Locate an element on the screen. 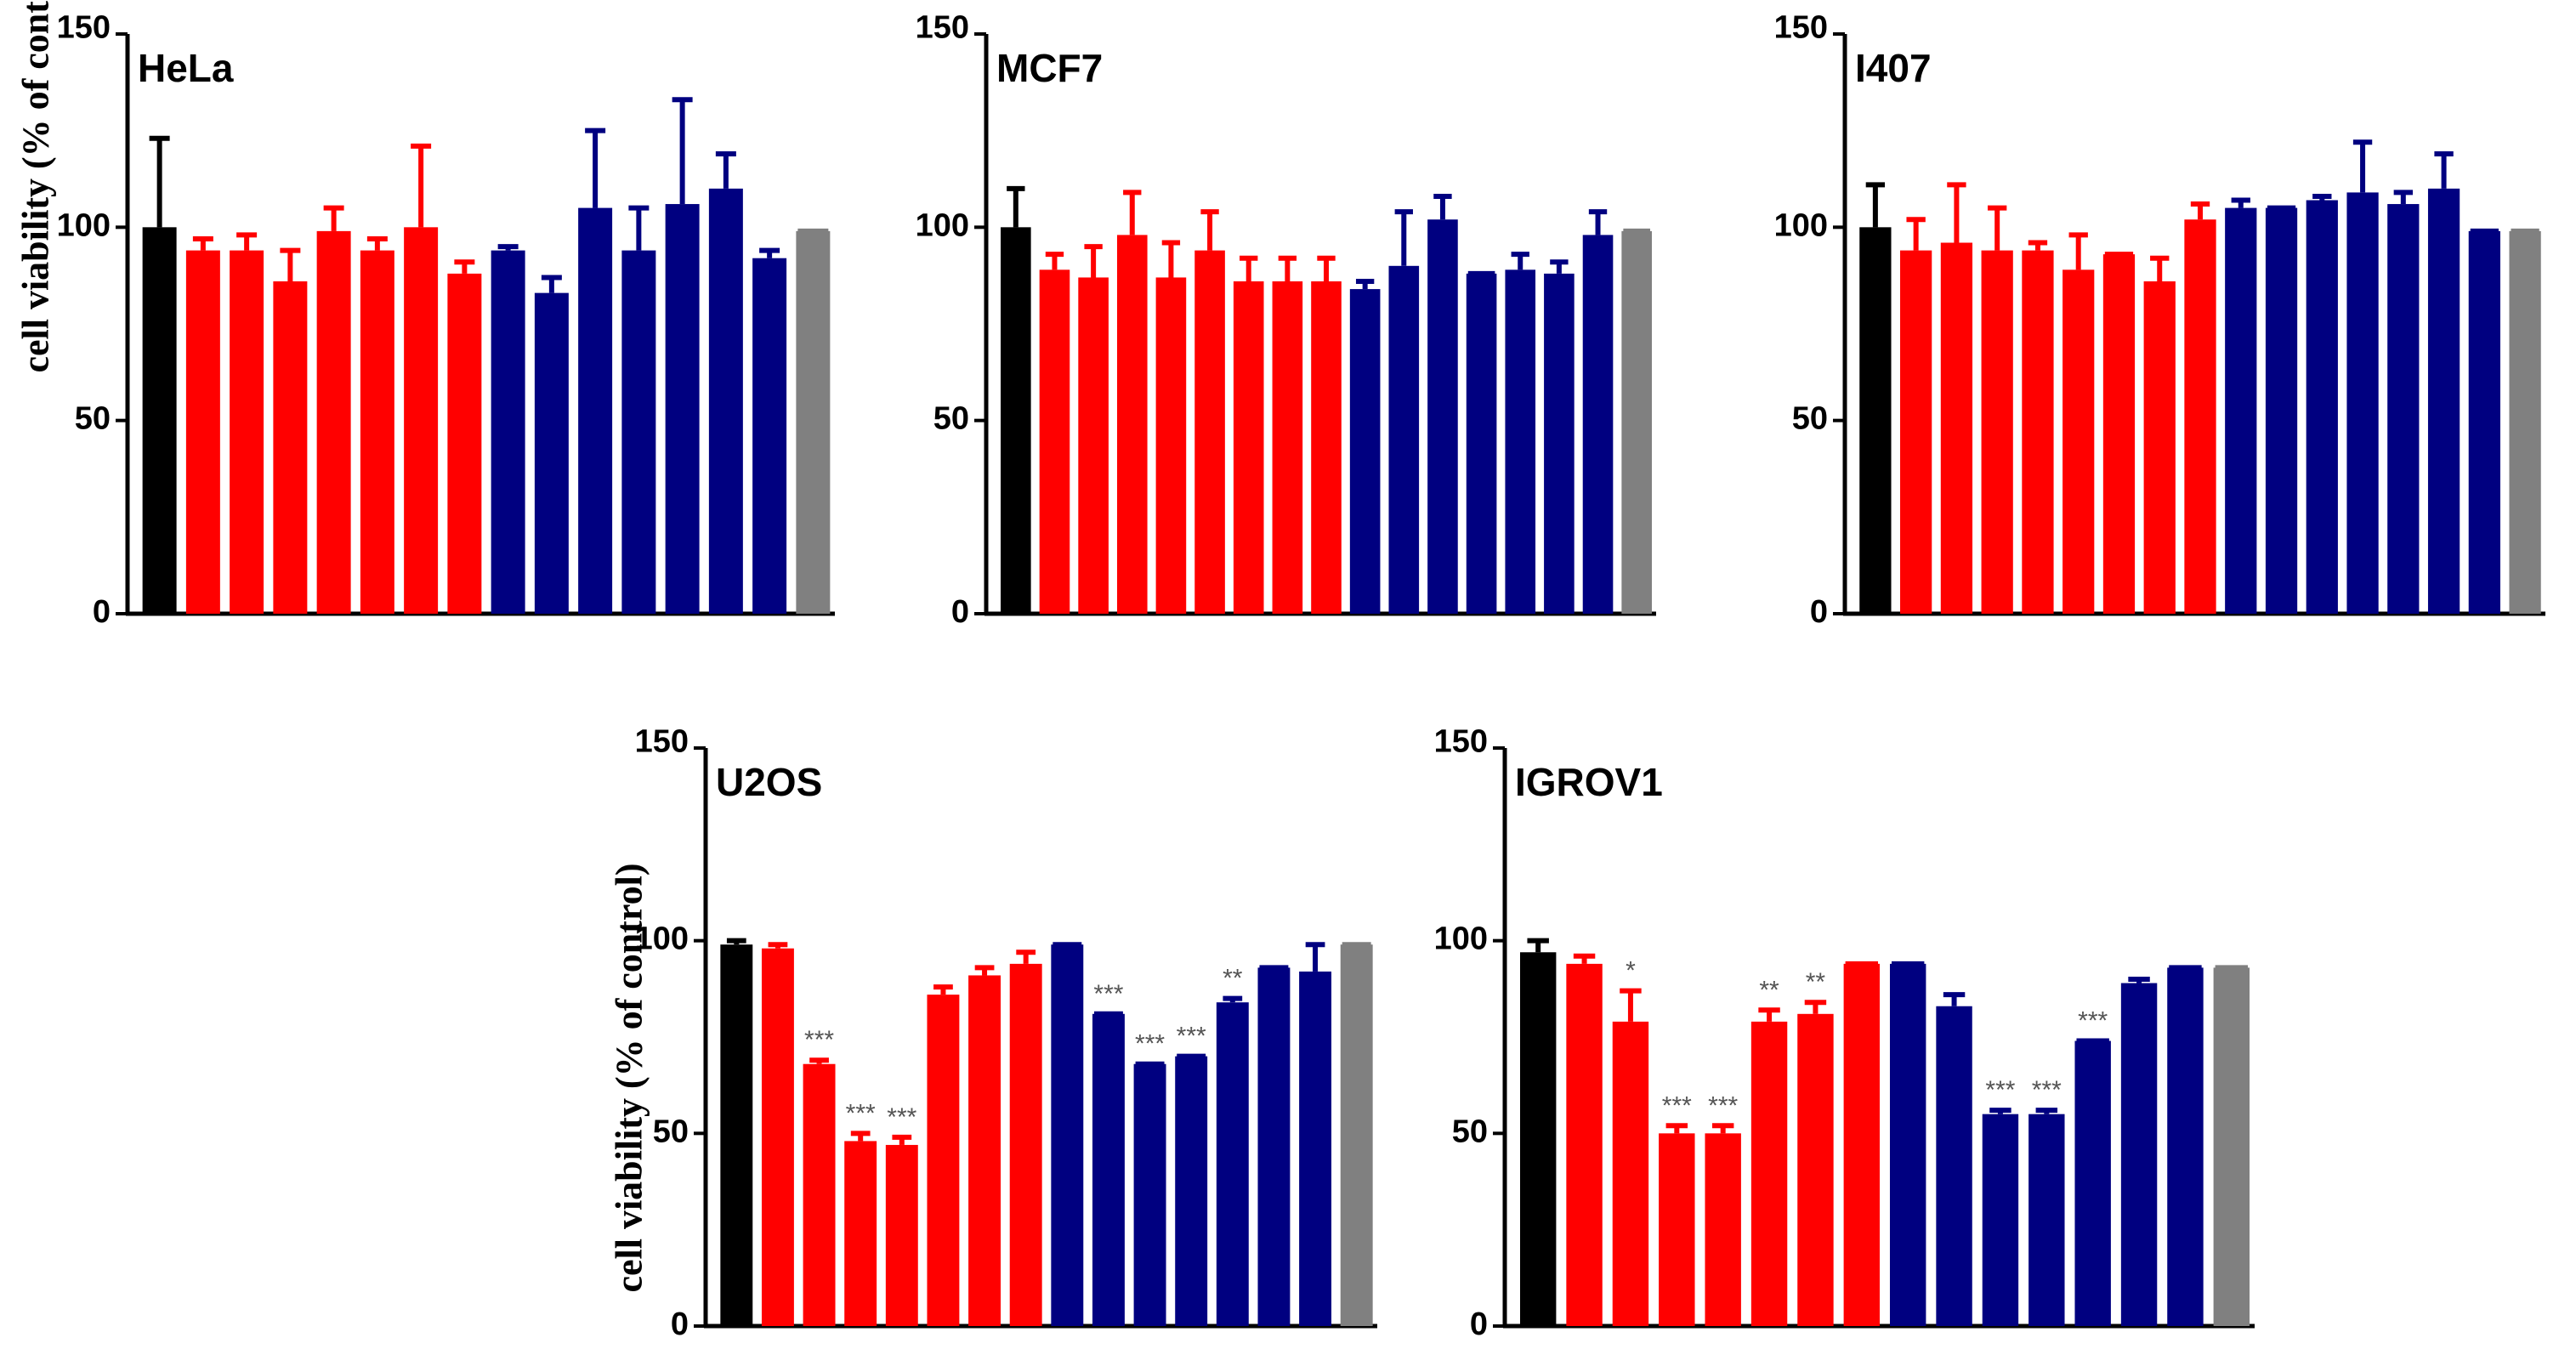 The width and height of the screenshot is (2576, 1349). chart-title: IGROV1 is located at coordinates (1589, 782).